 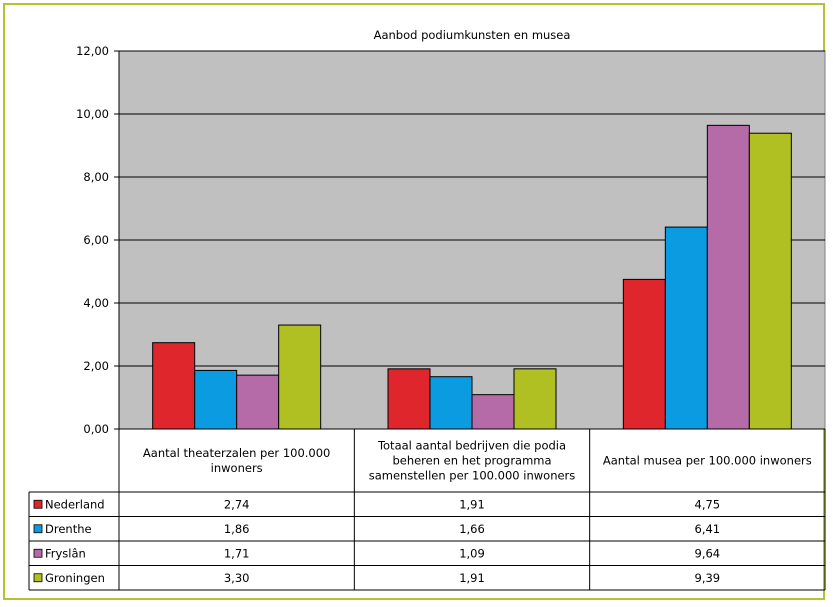 What do you see at coordinates (92, 51) in the screenshot?
I see `y-tick-label: 12,00` at bounding box center [92, 51].